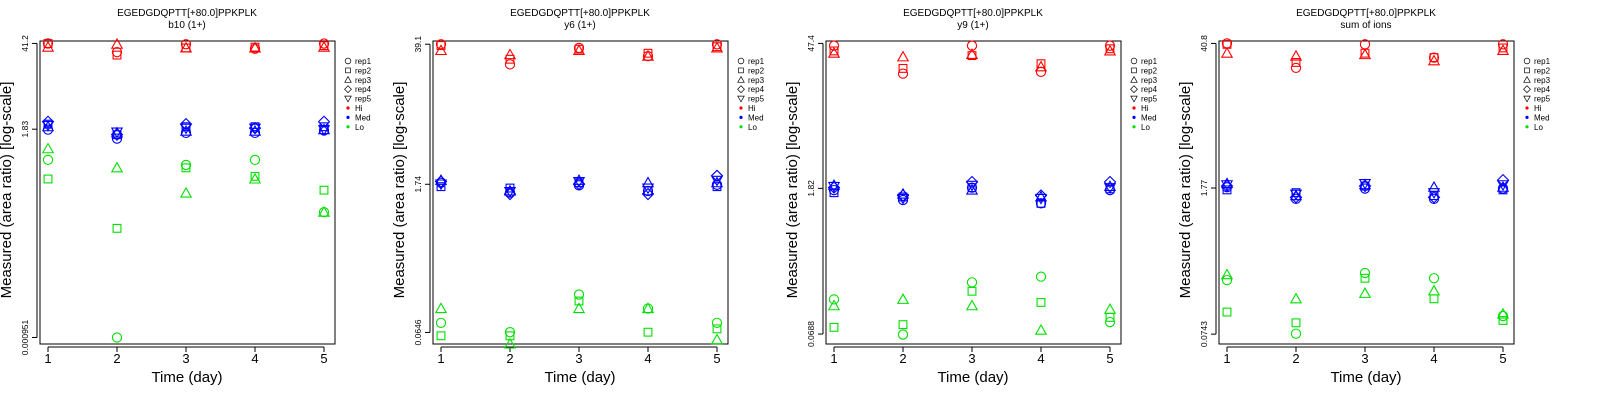 This screenshot has width=1600, height=400. I want to click on data-point-hi-rep2-day1, so click(441, 45).